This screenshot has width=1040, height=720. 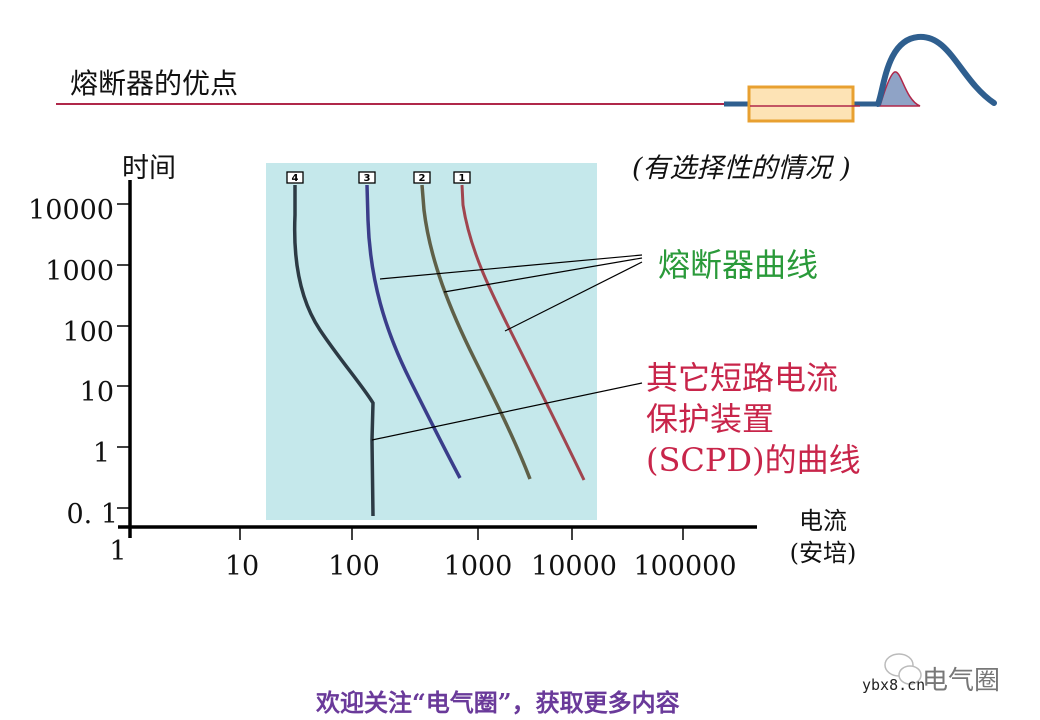 I want to click on fuse-curves-annotation: 熔断器曲线, so click(x=738, y=265).